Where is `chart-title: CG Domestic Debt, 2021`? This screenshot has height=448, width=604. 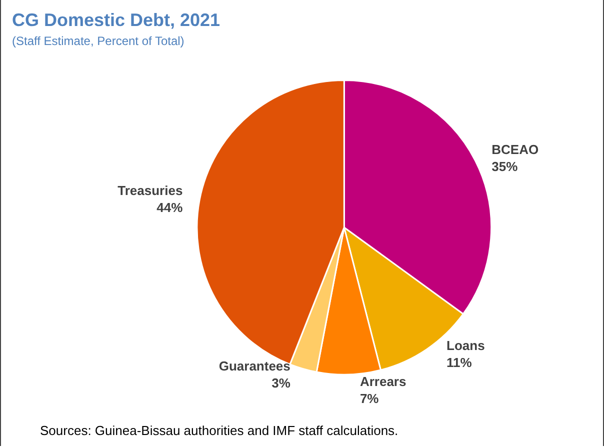 chart-title: CG Domestic Debt, 2021 is located at coordinates (116, 20).